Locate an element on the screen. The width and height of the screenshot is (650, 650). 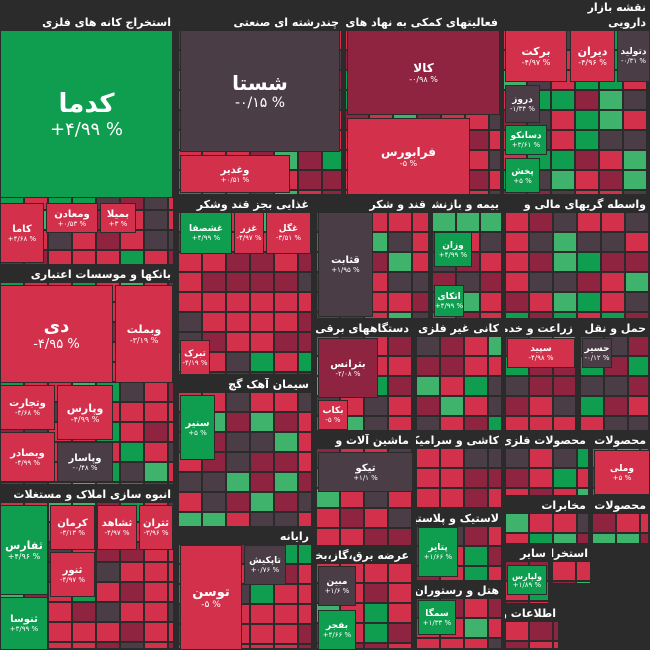
sector-title: عرضه برق،گاز،بخار و is located at coordinates (362, 555).